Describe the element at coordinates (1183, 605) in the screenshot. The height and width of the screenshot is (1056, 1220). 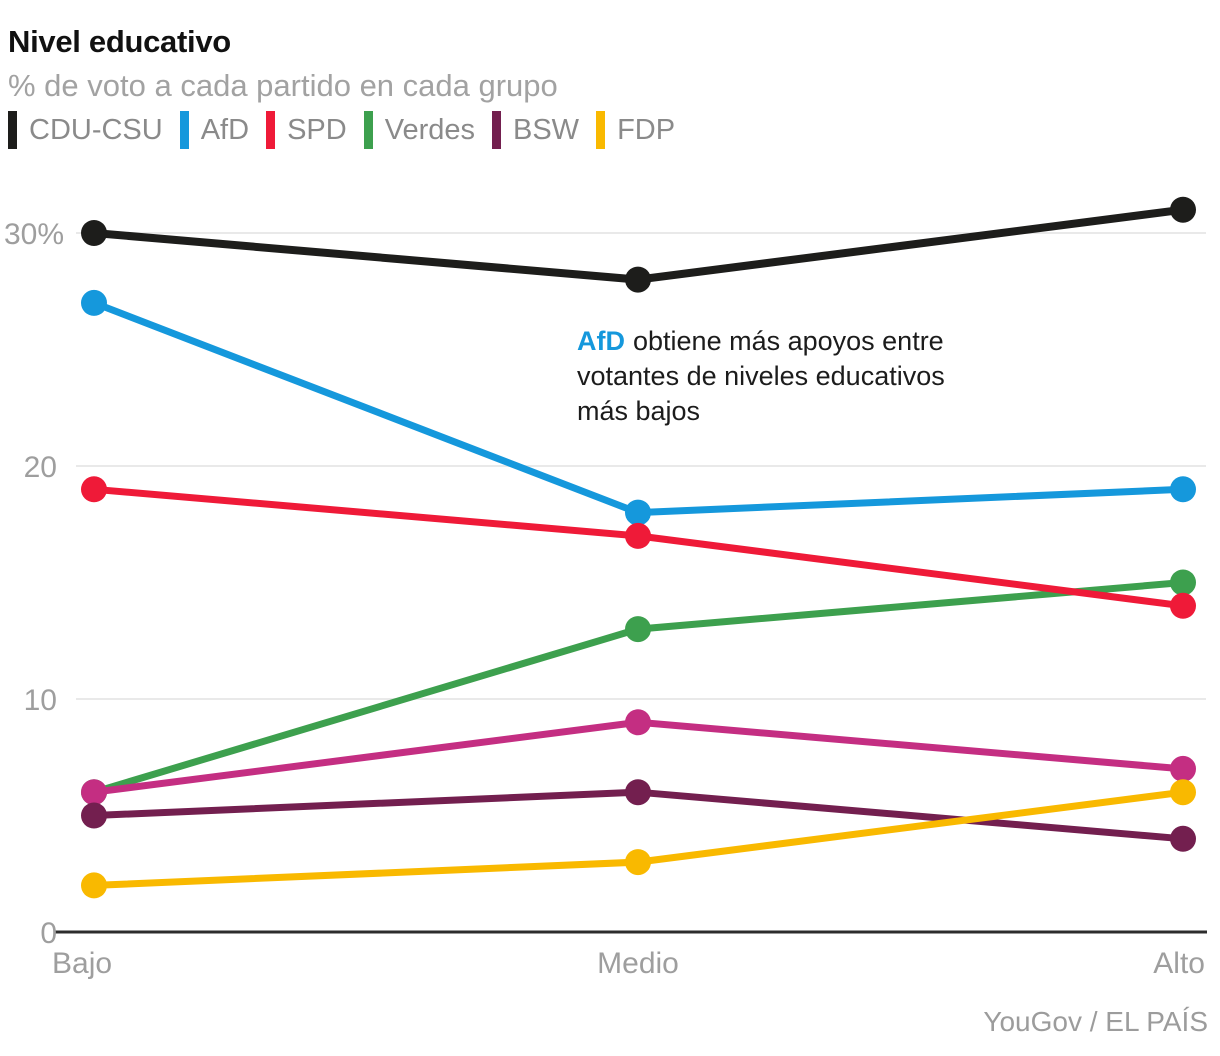
I see `data-point-SPD-Alto` at that location.